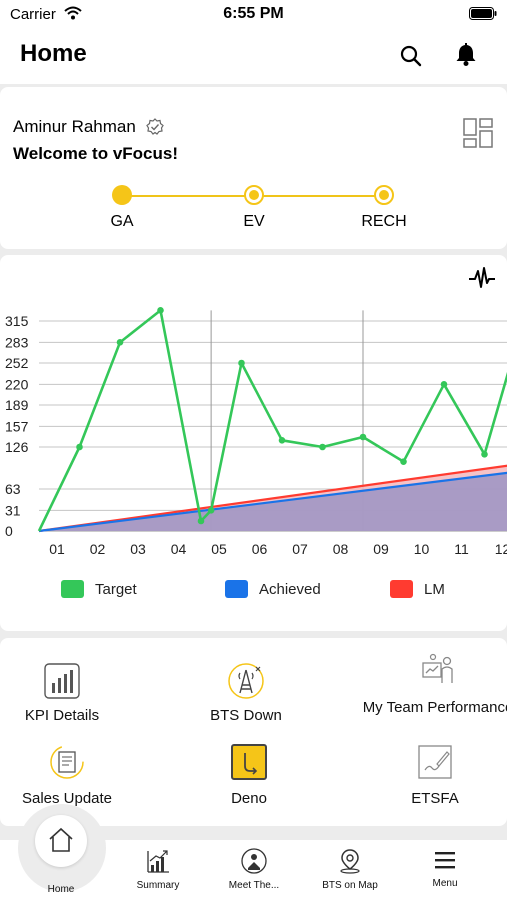  What do you see at coordinates (246, 715) in the screenshot?
I see `action-label: BTS Down` at bounding box center [246, 715].